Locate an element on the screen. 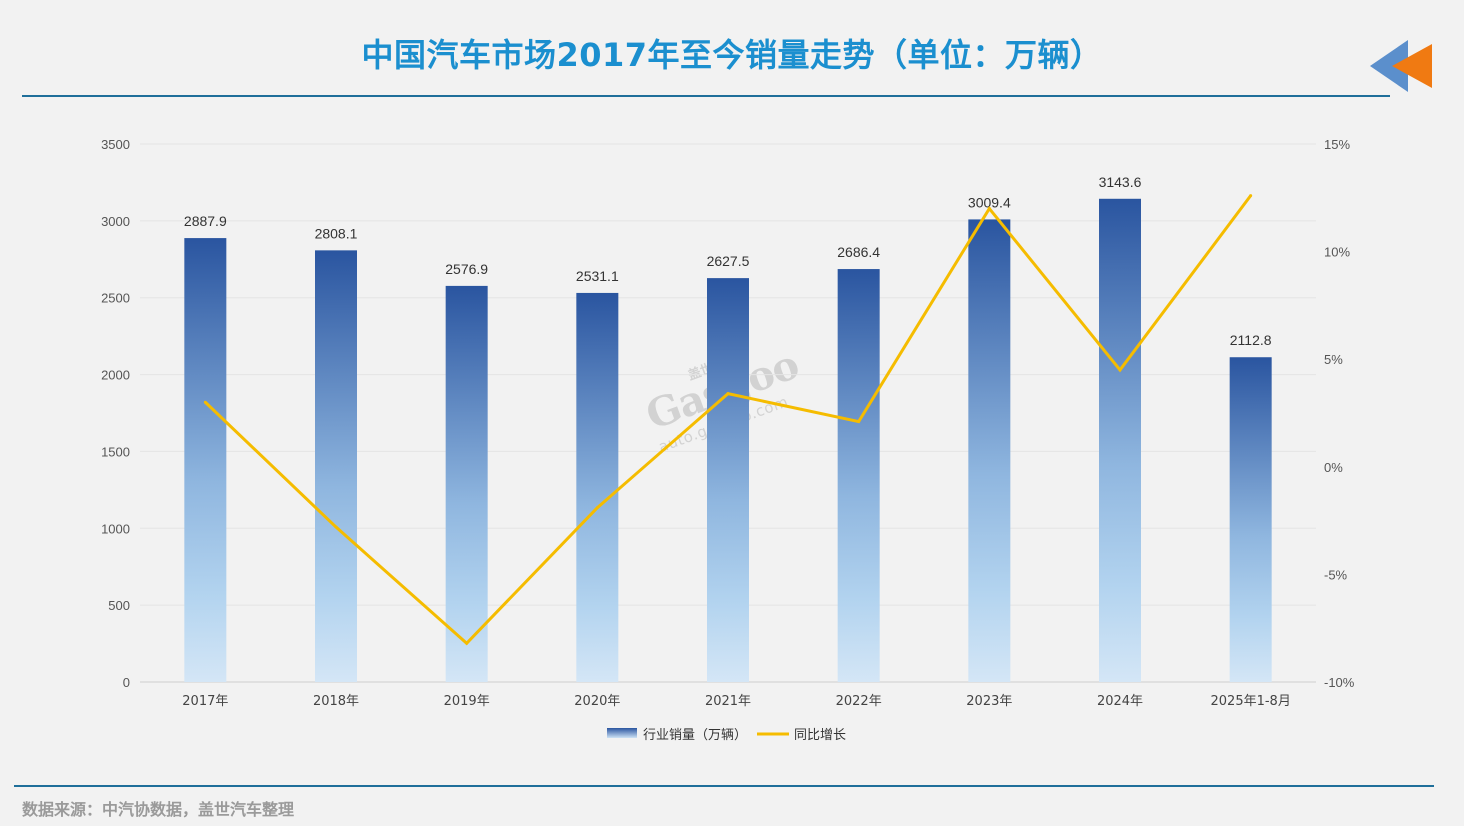 The width and height of the screenshot is (1464, 826). footer-divider is located at coordinates (724, 786).